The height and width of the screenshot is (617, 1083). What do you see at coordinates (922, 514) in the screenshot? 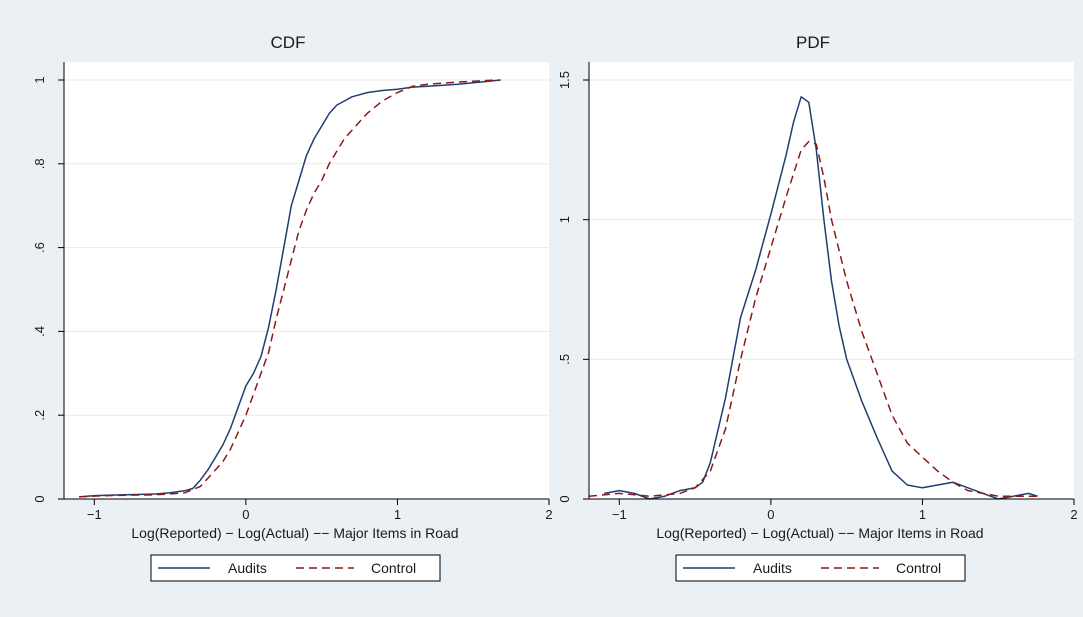
I see `pdf-x-tick-label: 1` at bounding box center [922, 514].